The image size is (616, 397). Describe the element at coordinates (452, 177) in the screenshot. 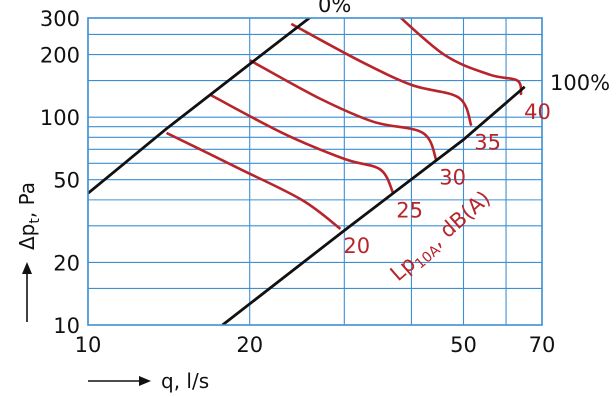

I see `sound-curve-label: 30` at that location.